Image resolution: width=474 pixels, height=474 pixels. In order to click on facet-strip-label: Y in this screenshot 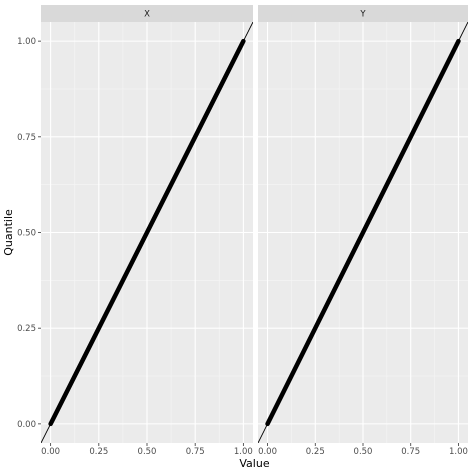, I will do `click(362, 15)`.